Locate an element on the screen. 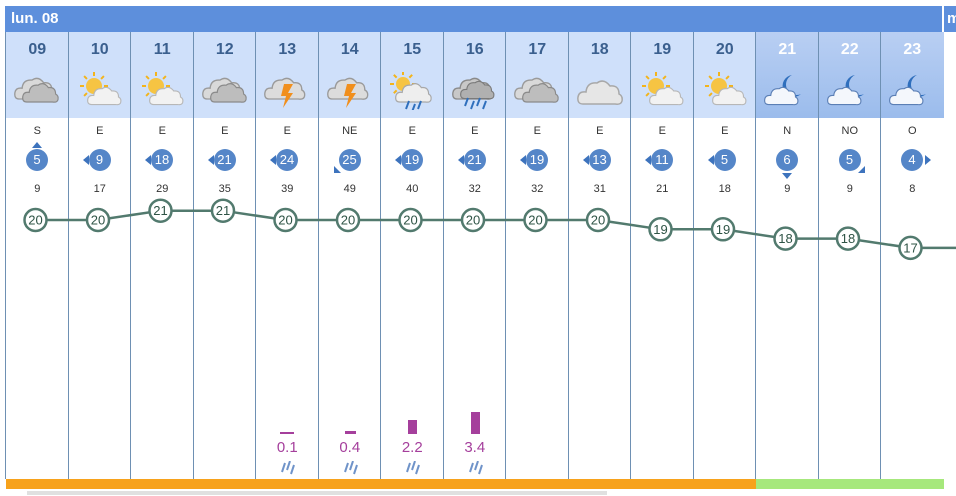 Image resolution: width=956 pixels, height=496 pixels. hour-column: 11 E 18 29 is located at coordinates (162, 260).